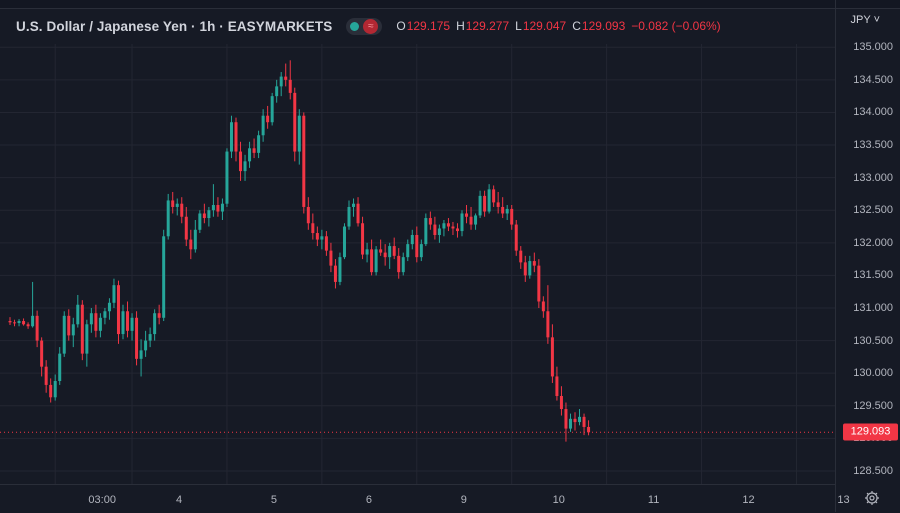 Image resolution: width=900 pixels, height=513 pixels. I want to click on currency-selector: JPY ˅, so click(865, 20).